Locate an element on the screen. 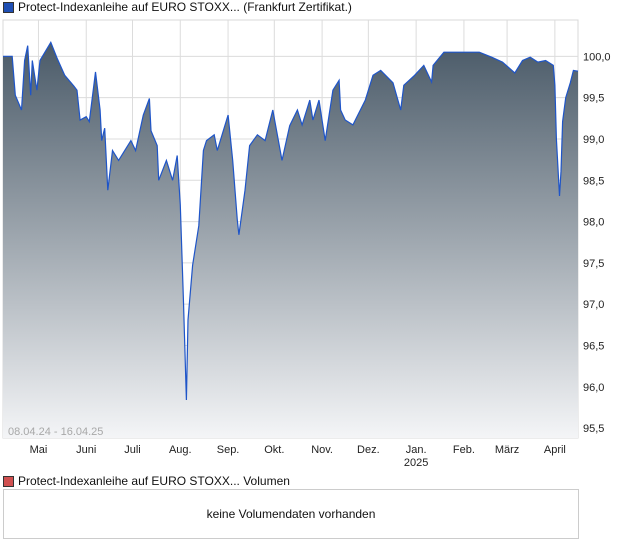  y-tick-label: 97,0 is located at coordinates (593, 305).